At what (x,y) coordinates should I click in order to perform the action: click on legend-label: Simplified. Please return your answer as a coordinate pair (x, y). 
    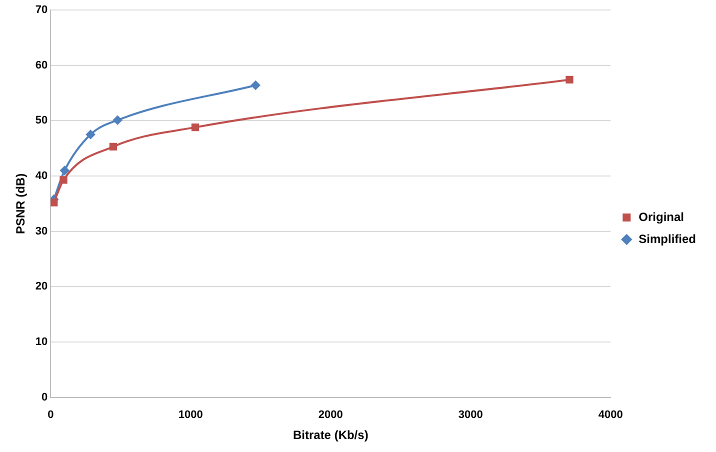
    Looking at the image, I should click on (667, 239).